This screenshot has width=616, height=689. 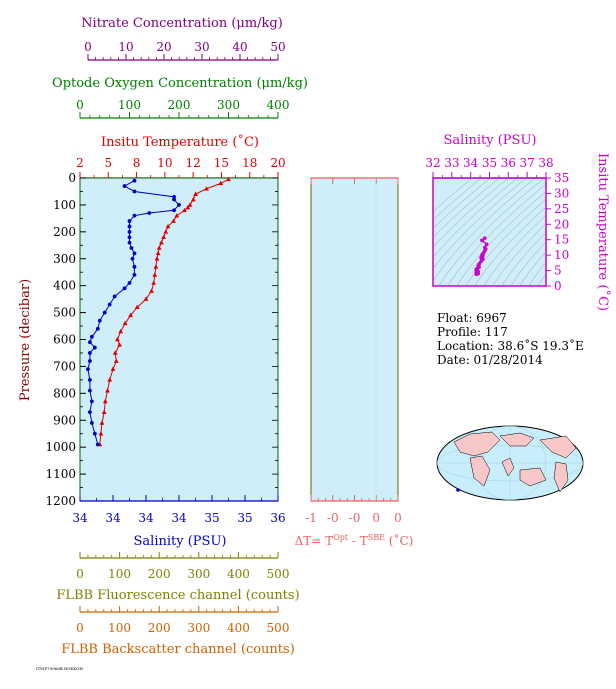 I want to click on pressure-tick-label: 900, so click(x=64, y=420).